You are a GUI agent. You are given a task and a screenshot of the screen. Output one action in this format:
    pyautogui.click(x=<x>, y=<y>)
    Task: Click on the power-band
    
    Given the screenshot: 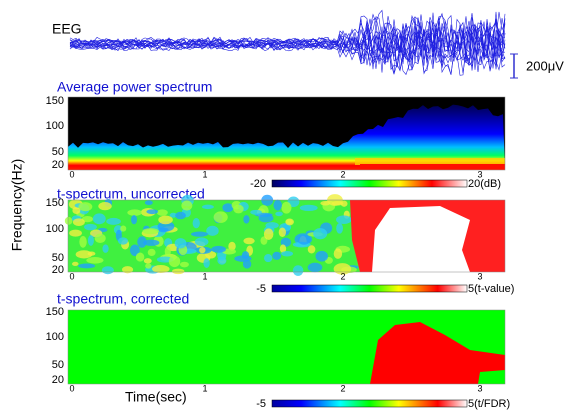 What is the action you would take?
    pyautogui.click(x=432, y=166)
    